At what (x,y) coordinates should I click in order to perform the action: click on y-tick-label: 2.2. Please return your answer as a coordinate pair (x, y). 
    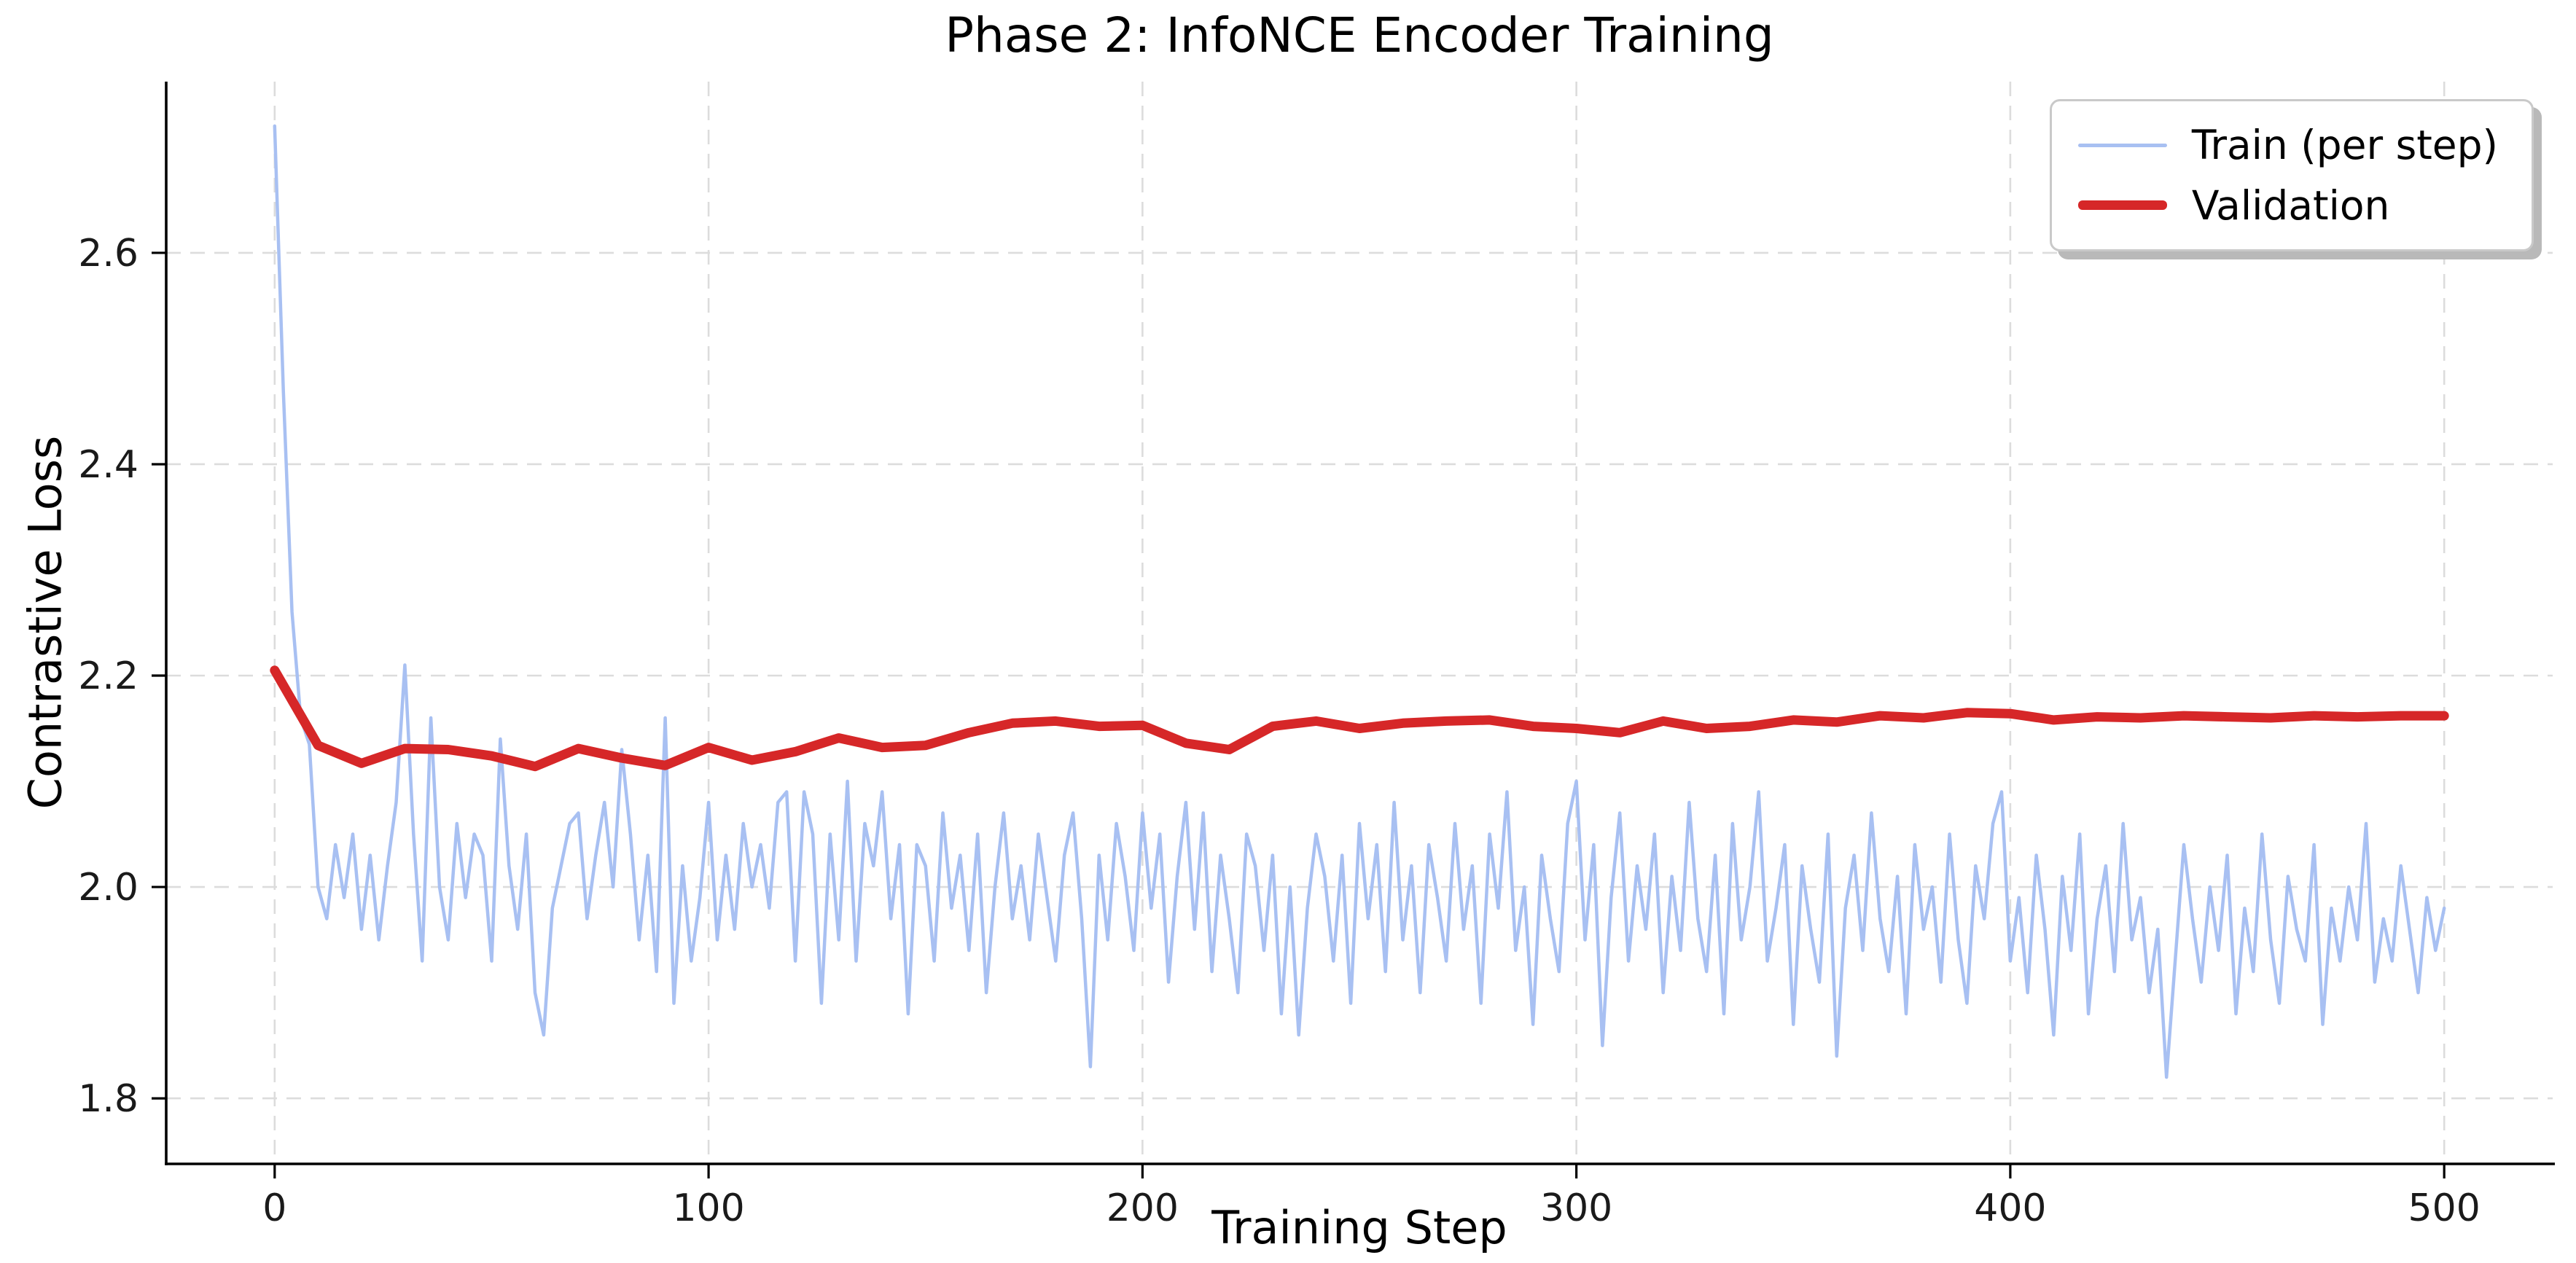
    Looking at the image, I should click on (108, 676).